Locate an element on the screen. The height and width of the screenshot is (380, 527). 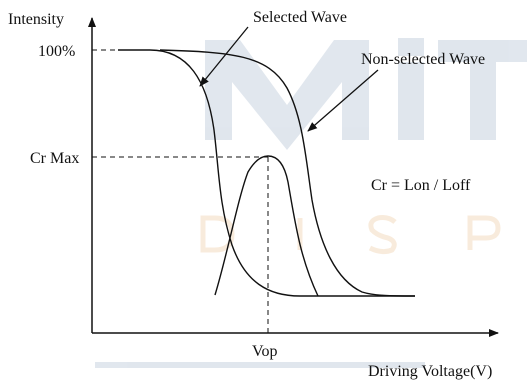
non-selected-wave-label: Non-selected Wave is located at coordinates (423, 59).